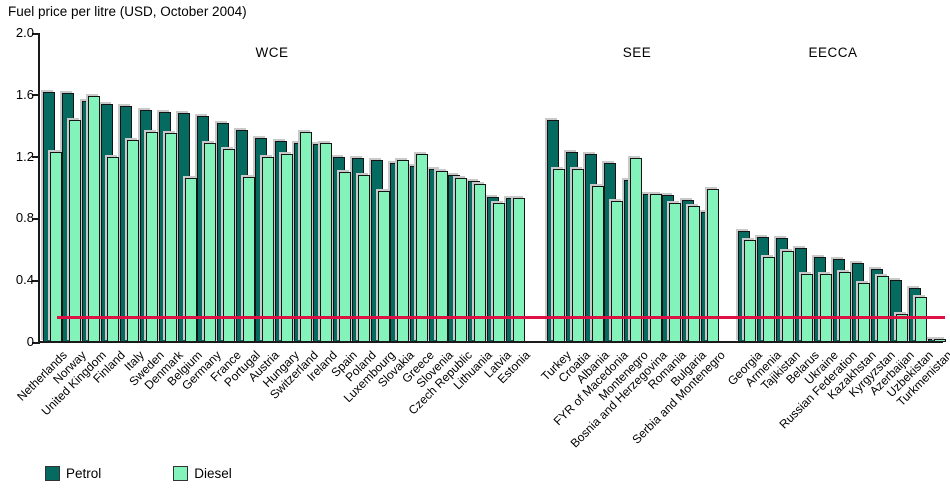 The image size is (950, 494). What do you see at coordinates (518, 270) in the screenshot?
I see `bar-diesel-estonia` at bounding box center [518, 270].